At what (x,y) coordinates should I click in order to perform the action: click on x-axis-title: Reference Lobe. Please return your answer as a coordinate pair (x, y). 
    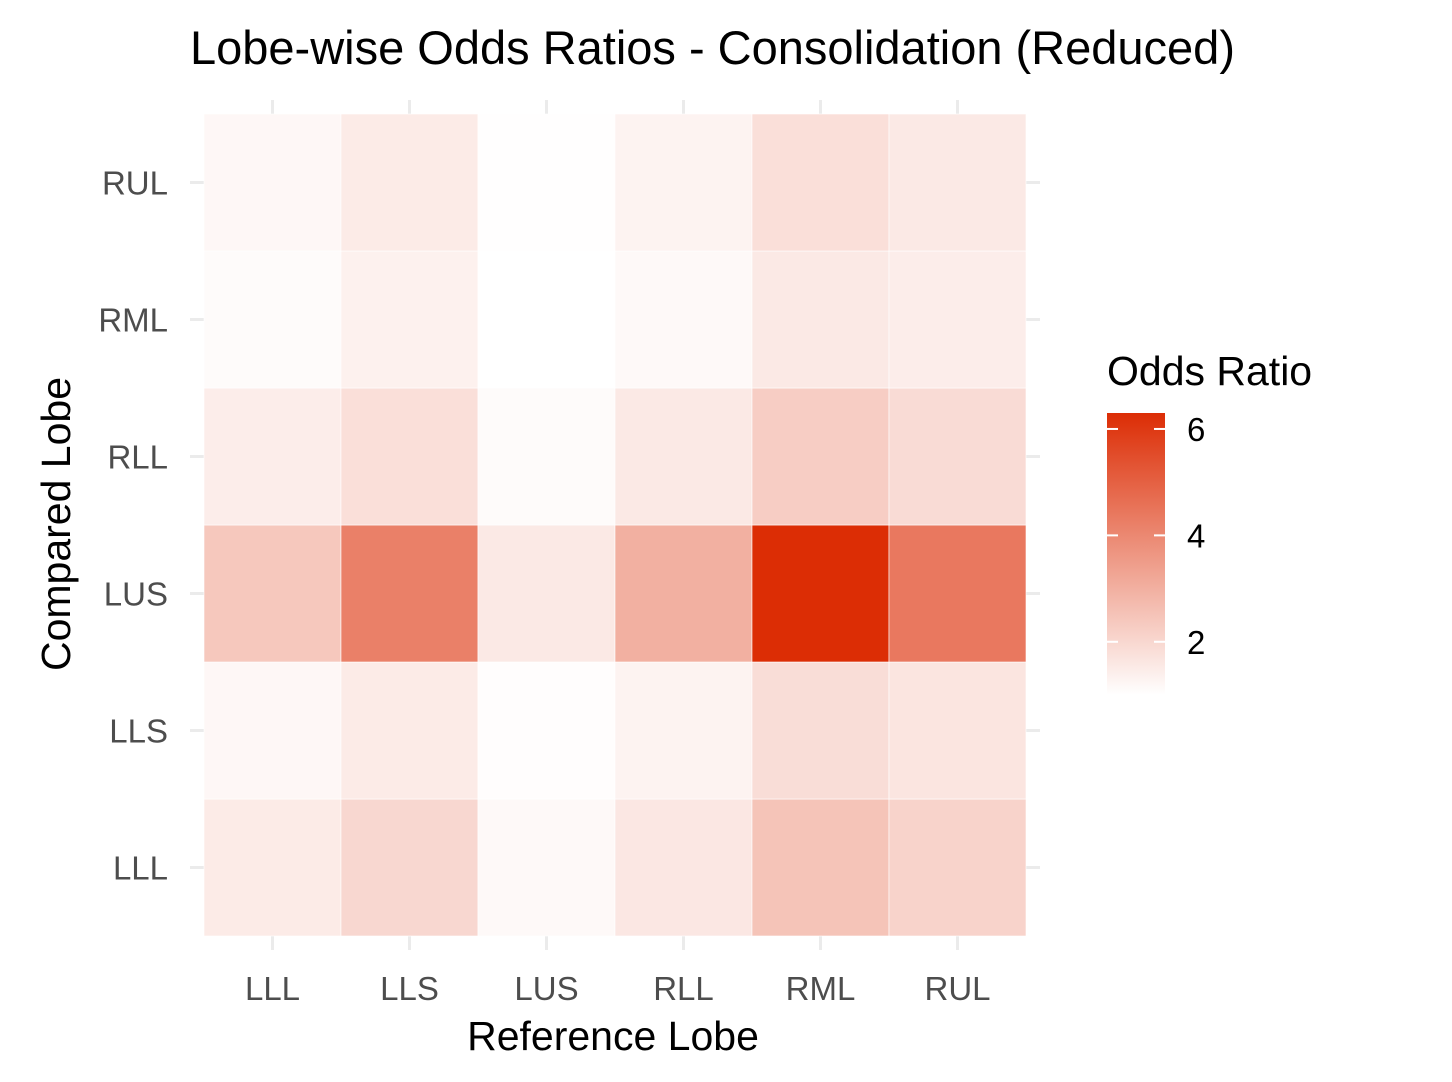
    Looking at the image, I should click on (613, 1036).